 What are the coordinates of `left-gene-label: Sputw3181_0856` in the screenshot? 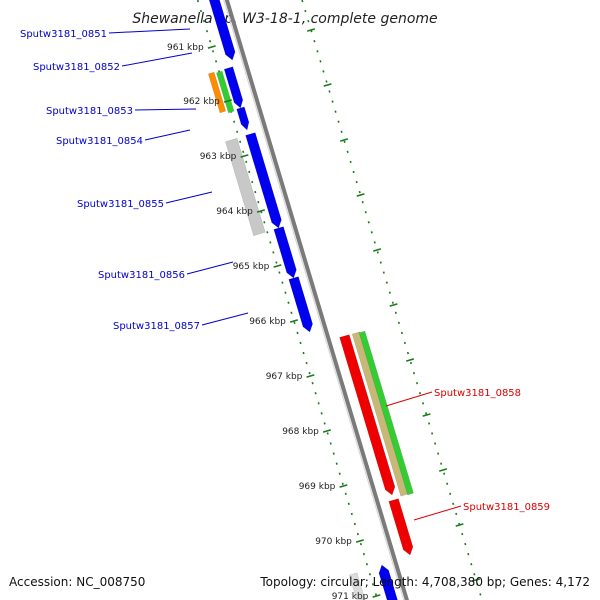 It's located at (141, 275).